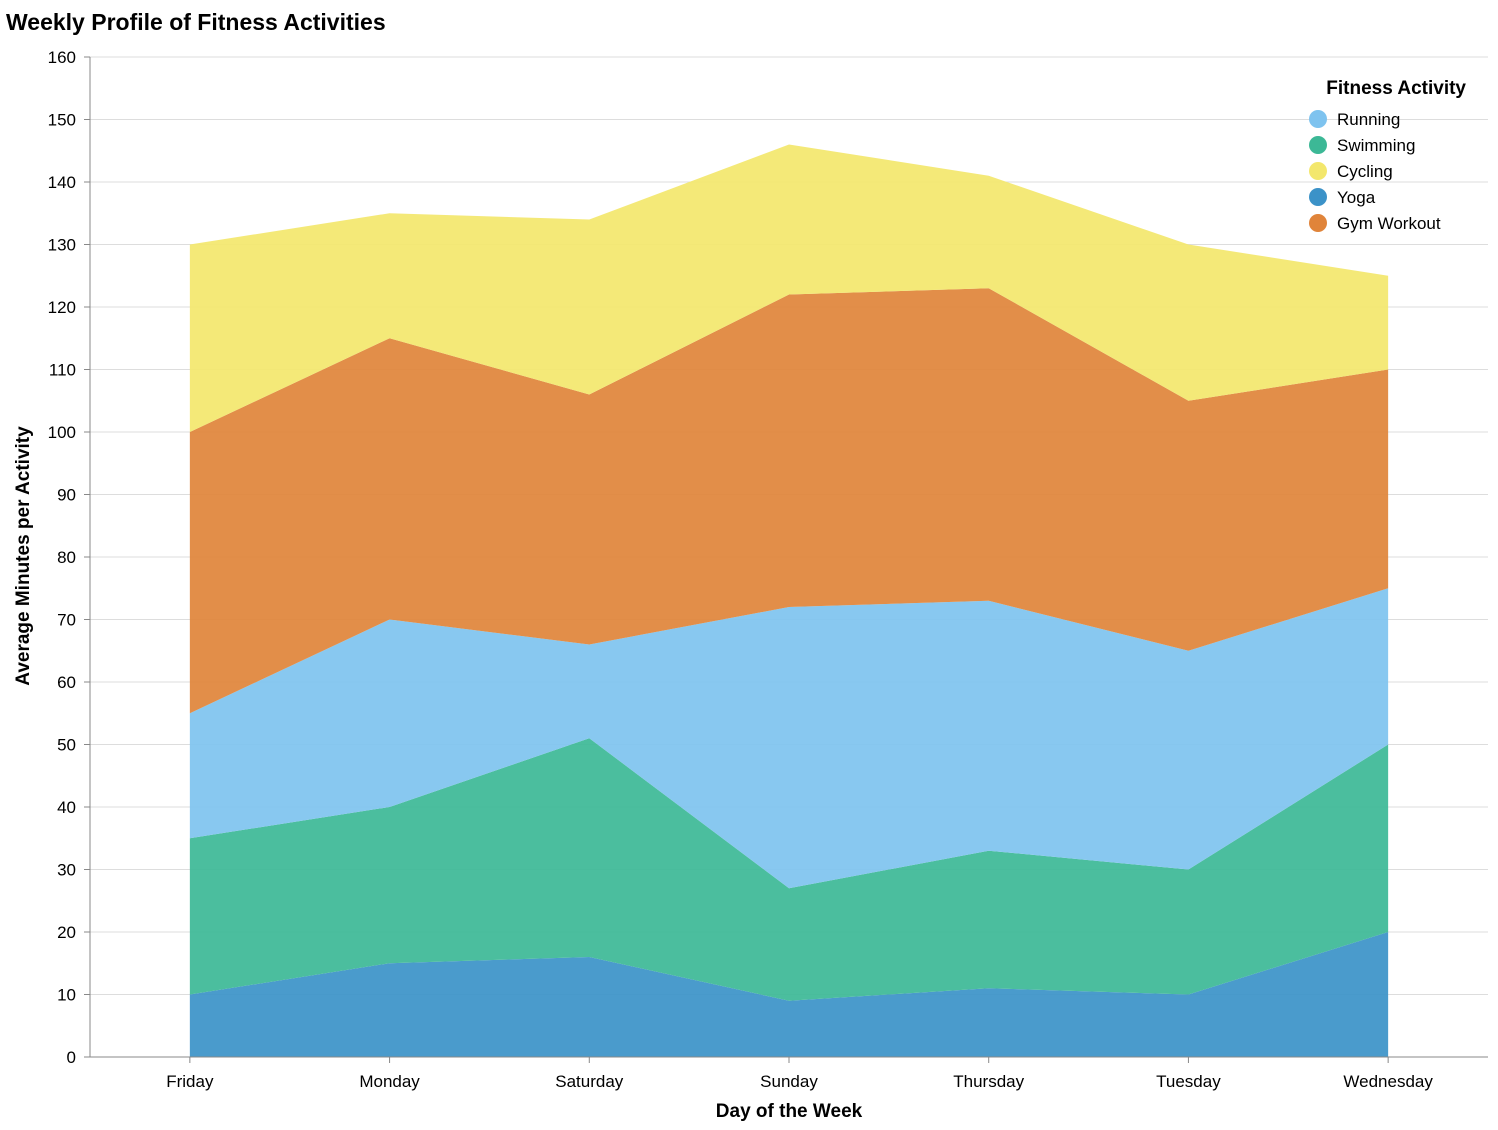  I want to click on x-tick-label: Wednesday, so click(1388, 1081).